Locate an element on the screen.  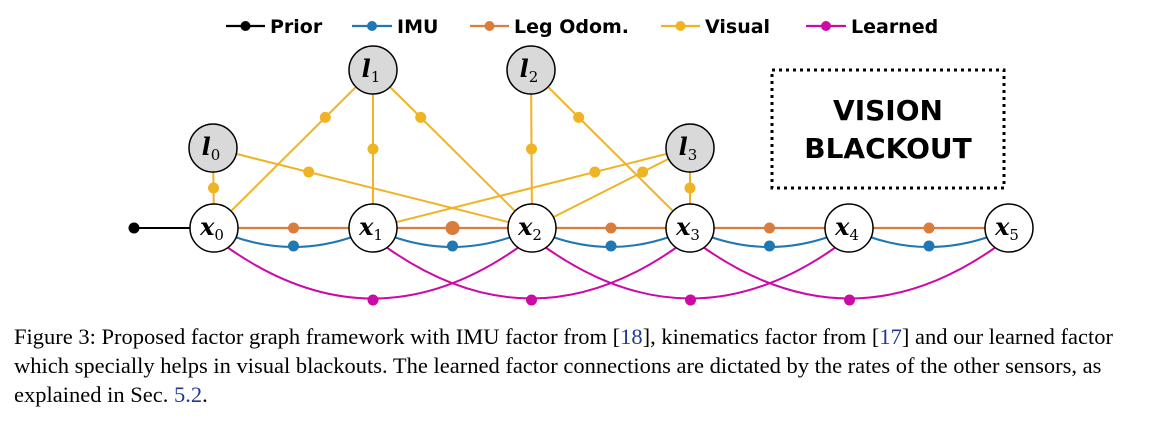
caption-ref-sec: 5.2 is located at coordinates (188, 394).